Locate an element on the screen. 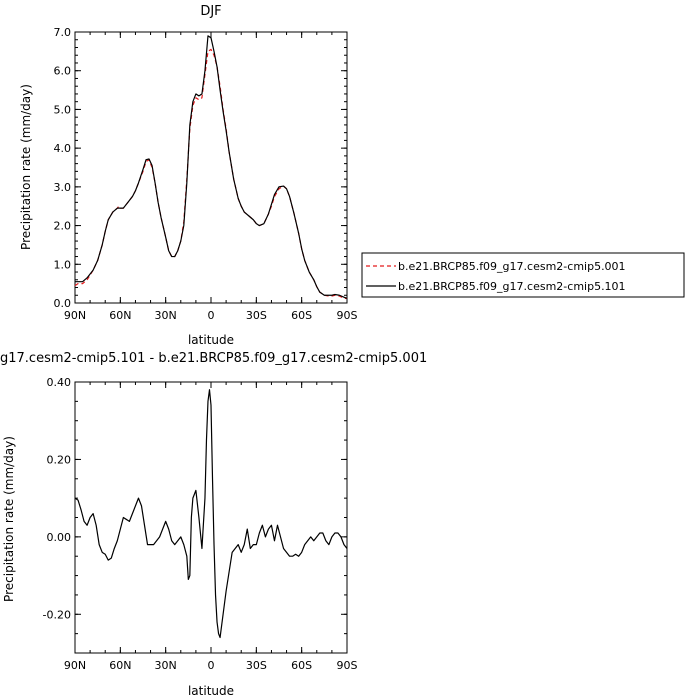 This screenshot has width=700, height=700. top-y-tick-label: 4.0 is located at coordinates (63, 148).